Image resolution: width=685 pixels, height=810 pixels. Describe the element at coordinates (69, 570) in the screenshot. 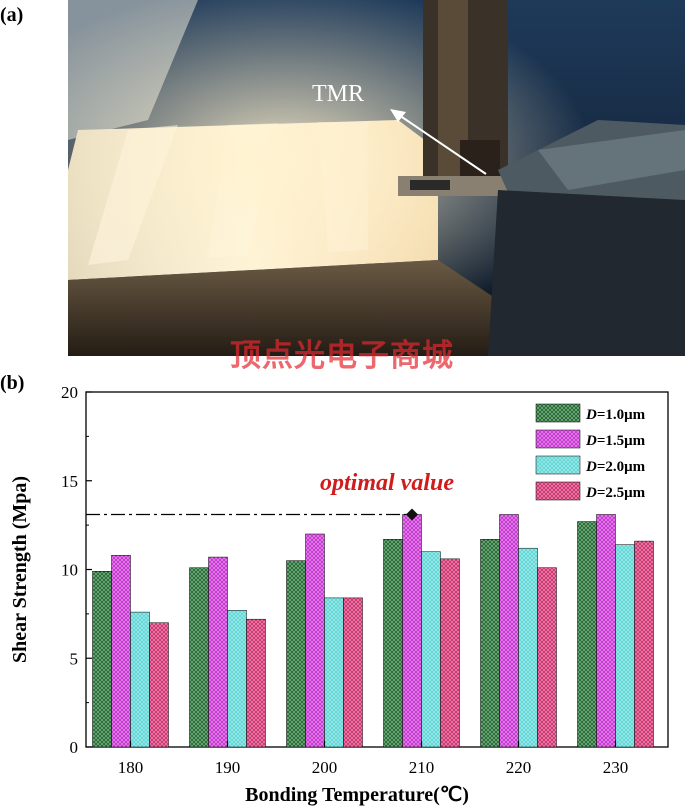

I see `y-tick-label: 10` at that location.